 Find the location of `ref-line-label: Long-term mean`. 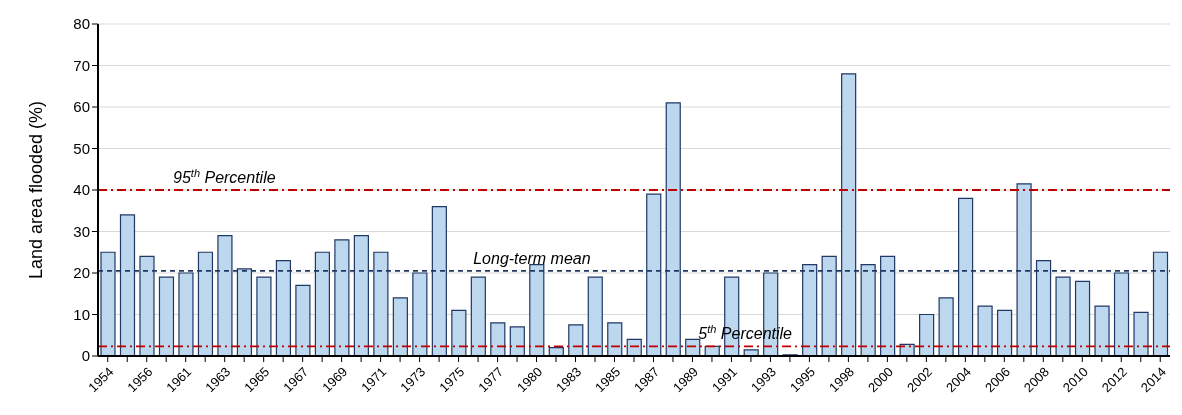

ref-line-label: Long-term mean is located at coordinates (532, 258).